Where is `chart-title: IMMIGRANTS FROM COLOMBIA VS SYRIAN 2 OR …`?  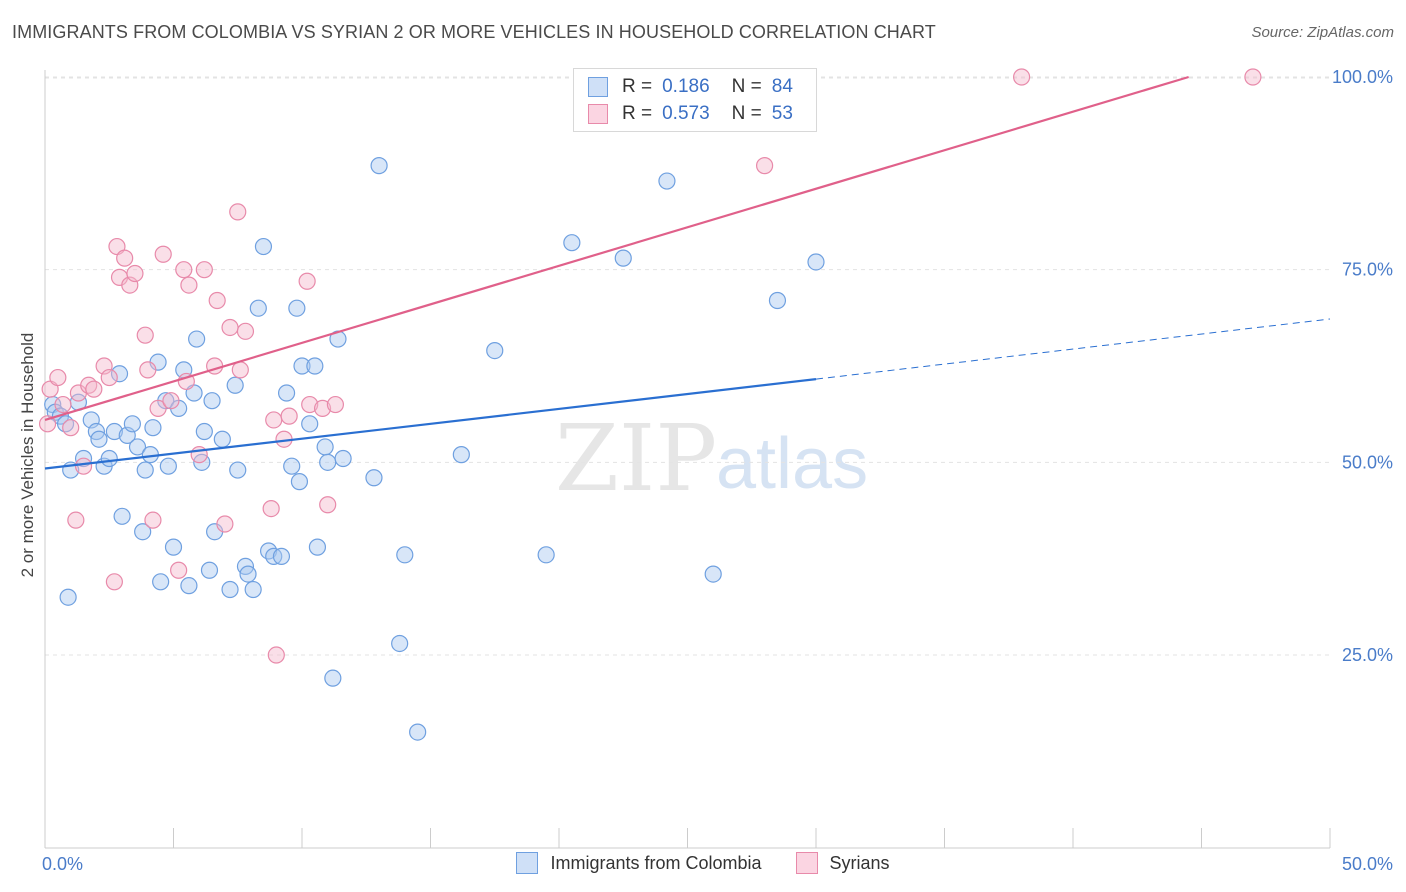 chart-title: IMMIGRANTS FROM COLOMBIA VS SYRIAN 2 OR … is located at coordinates (474, 32).